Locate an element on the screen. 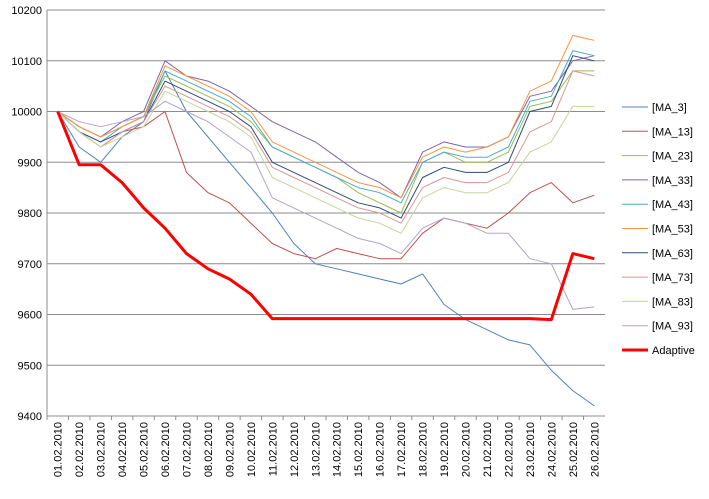  legend-label: Adaptive is located at coordinates (673, 351).